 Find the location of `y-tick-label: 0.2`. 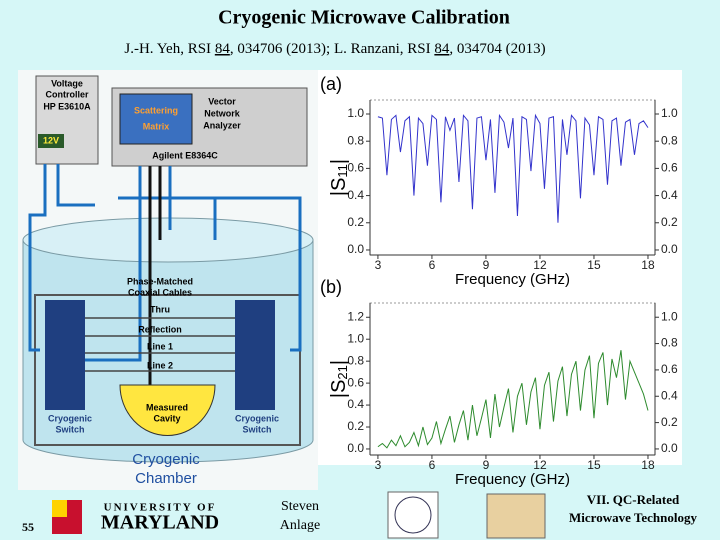

y-tick-label: 0.2 is located at coordinates (355, 222).